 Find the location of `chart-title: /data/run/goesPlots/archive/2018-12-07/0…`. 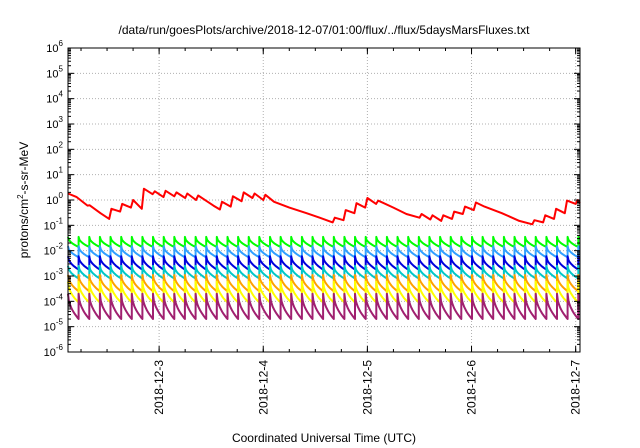

chart-title: /data/run/goesPlots/archive/2018-12-07/0… is located at coordinates (325, 30).